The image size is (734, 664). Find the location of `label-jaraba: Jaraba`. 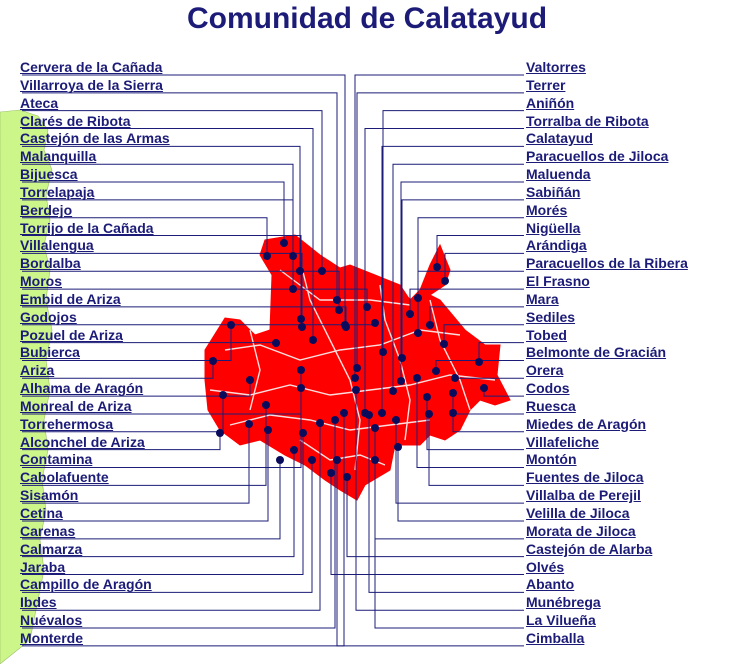

label-jaraba: Jaraba is located at coordinates (43, 566).